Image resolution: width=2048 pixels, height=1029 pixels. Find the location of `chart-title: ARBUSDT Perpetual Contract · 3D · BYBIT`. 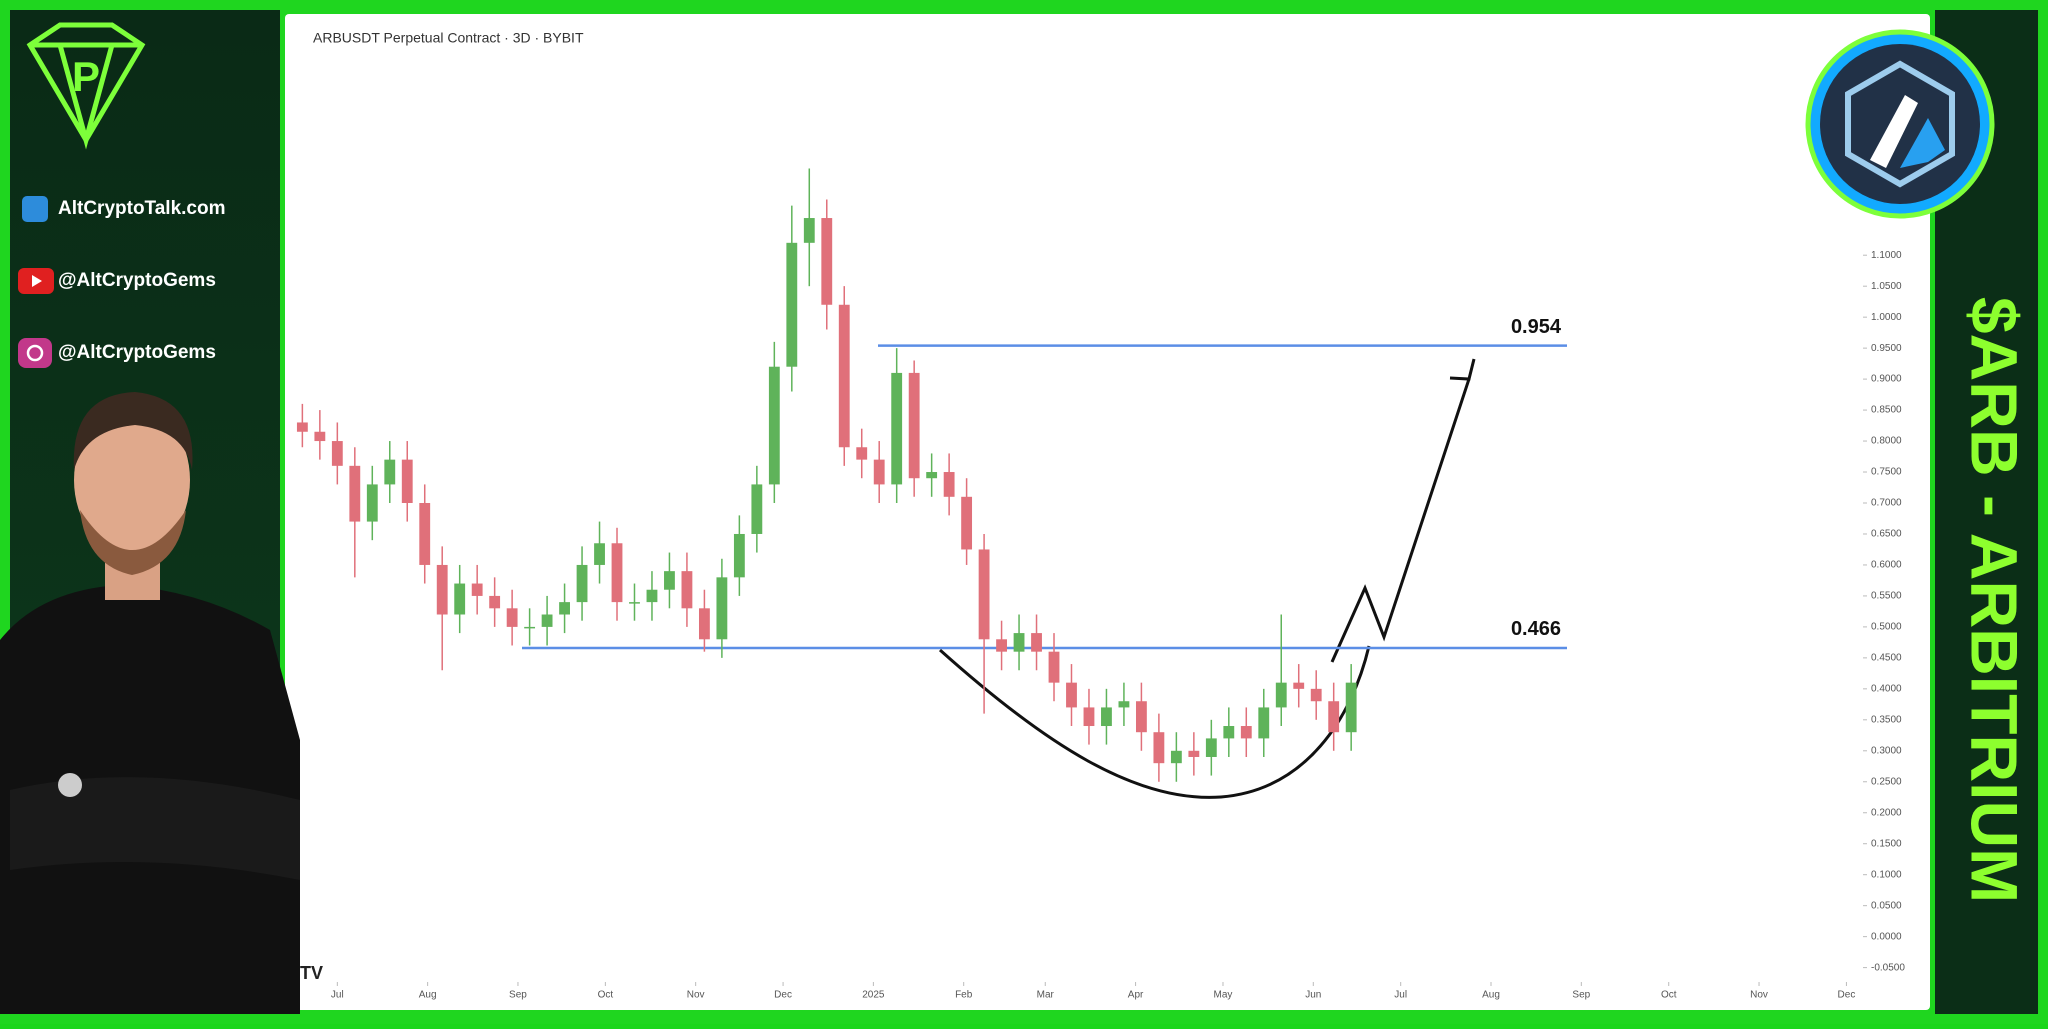

chart-title: ARBUSDT Perpetual Contract · 3D · BYBIT is located at coordinates (448, 38).